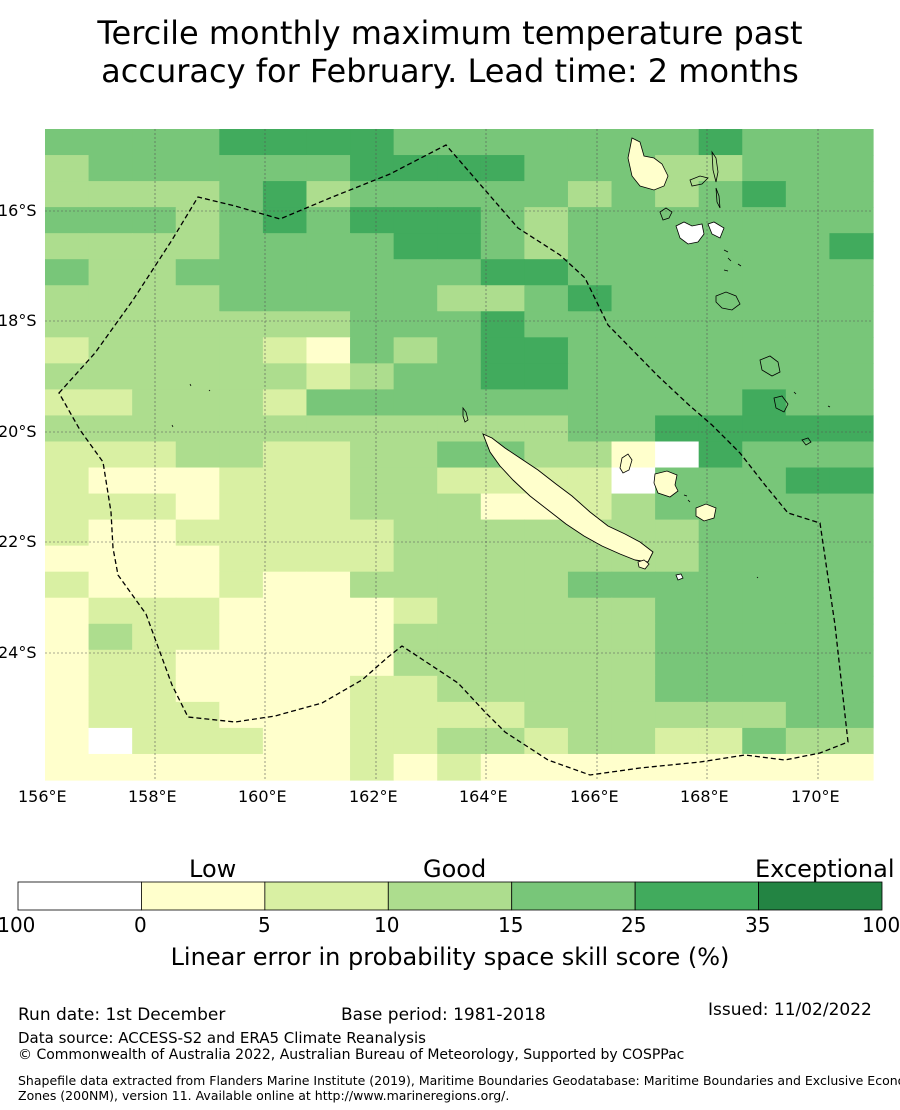 The height and width of the screenshot is (1110, 900). I want to click on colorbar-tick-25: 25, so click(634, 925).